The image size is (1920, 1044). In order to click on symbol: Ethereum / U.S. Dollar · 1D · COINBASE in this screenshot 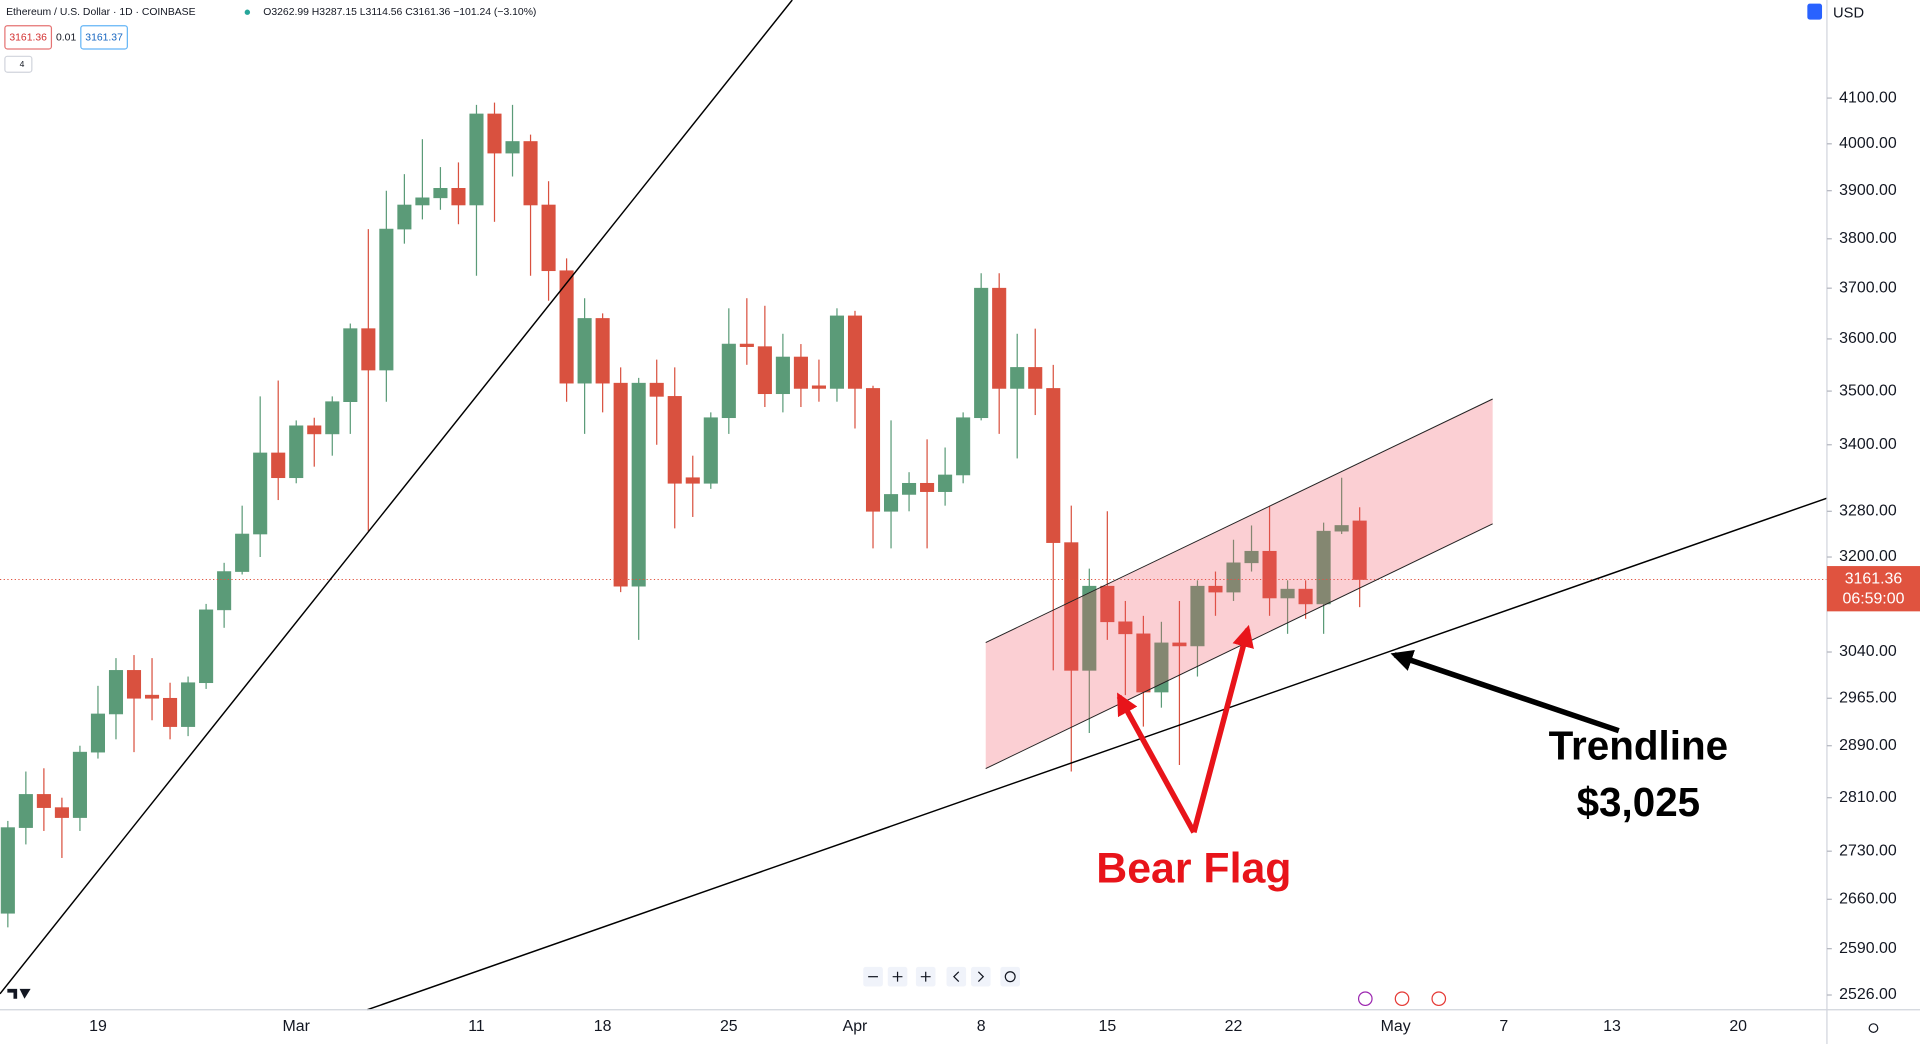, I will do `click(101, 12)`.